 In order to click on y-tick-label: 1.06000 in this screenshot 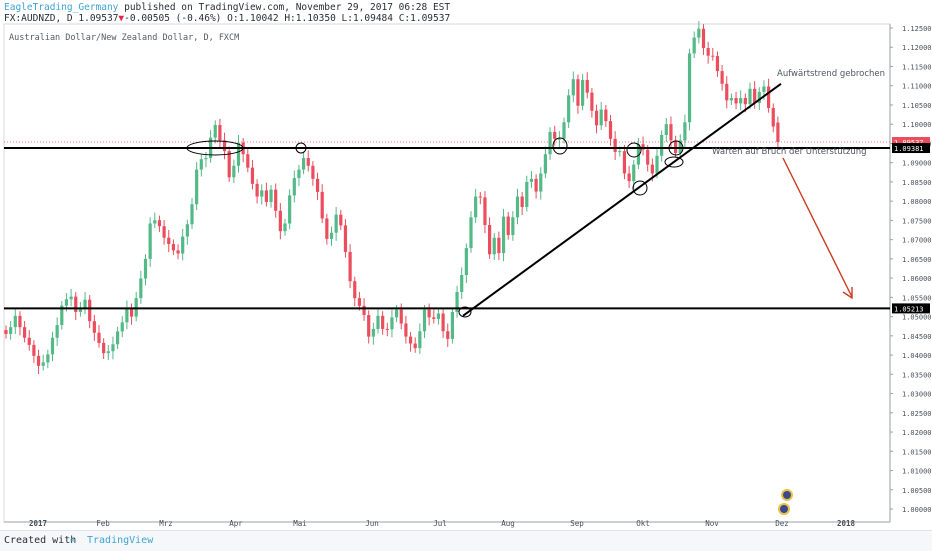, I will do `click(917, 279)`.